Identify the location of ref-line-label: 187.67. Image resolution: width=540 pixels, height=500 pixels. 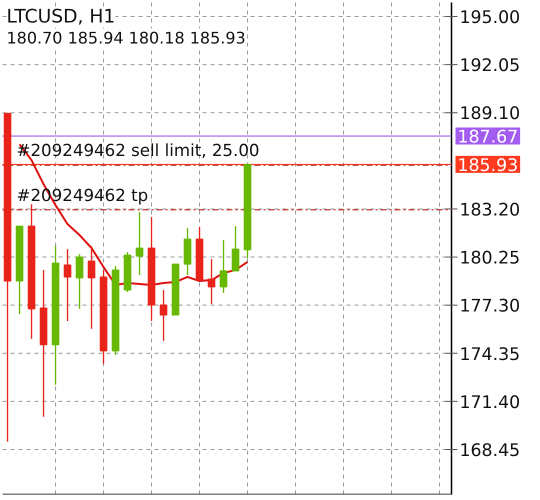
(488, 138).